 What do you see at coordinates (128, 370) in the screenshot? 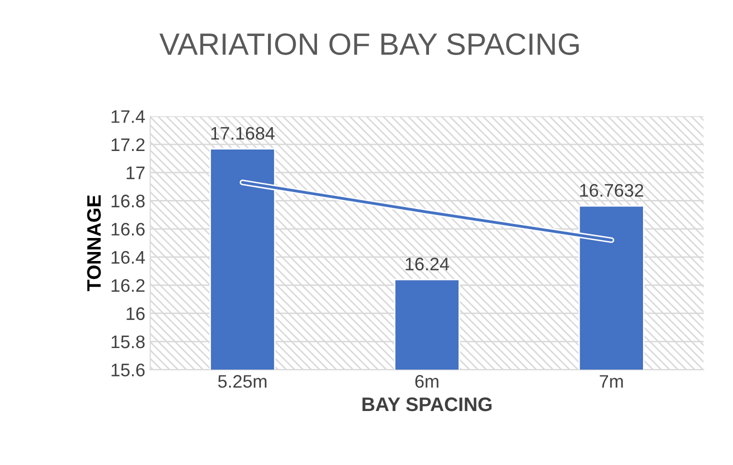
I see `y-tick-label: 15.6` at bounding box center [128, 370].